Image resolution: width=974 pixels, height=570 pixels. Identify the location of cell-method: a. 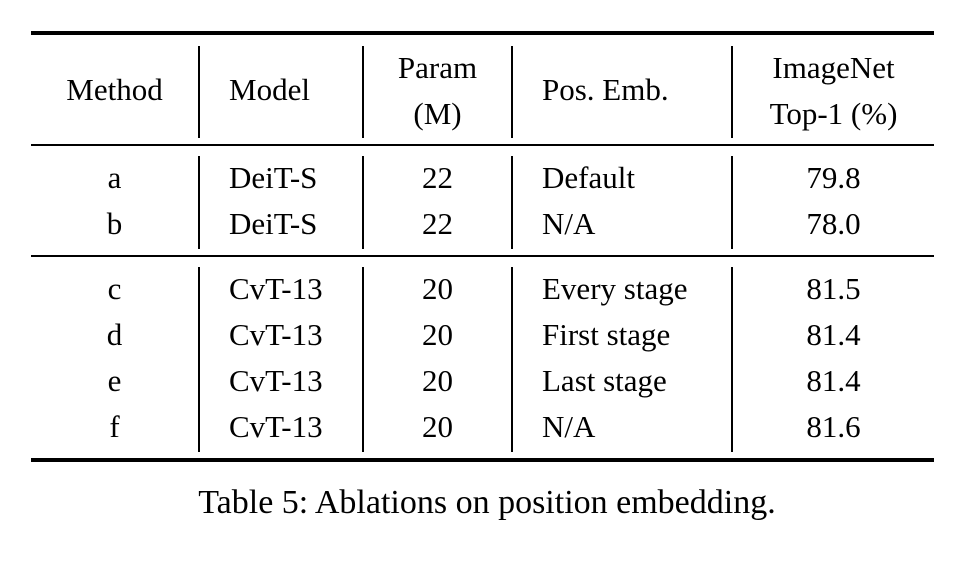
(114, 177).